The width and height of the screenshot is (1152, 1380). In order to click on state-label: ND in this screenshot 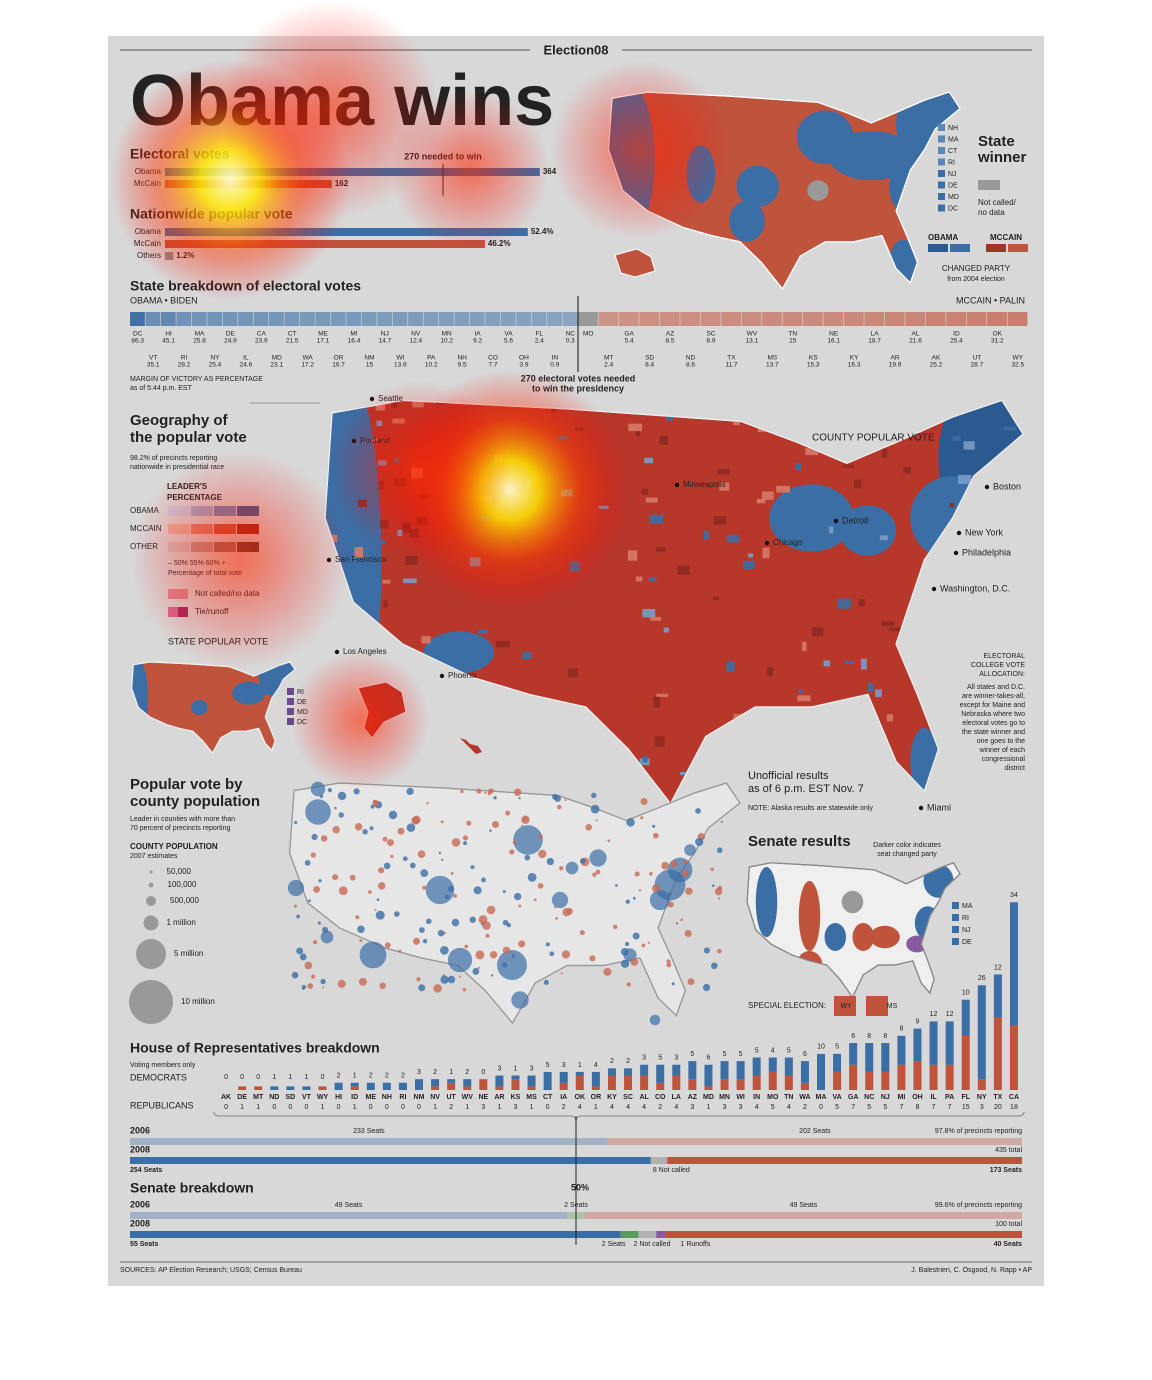, I will do `click(274, 1097)`.